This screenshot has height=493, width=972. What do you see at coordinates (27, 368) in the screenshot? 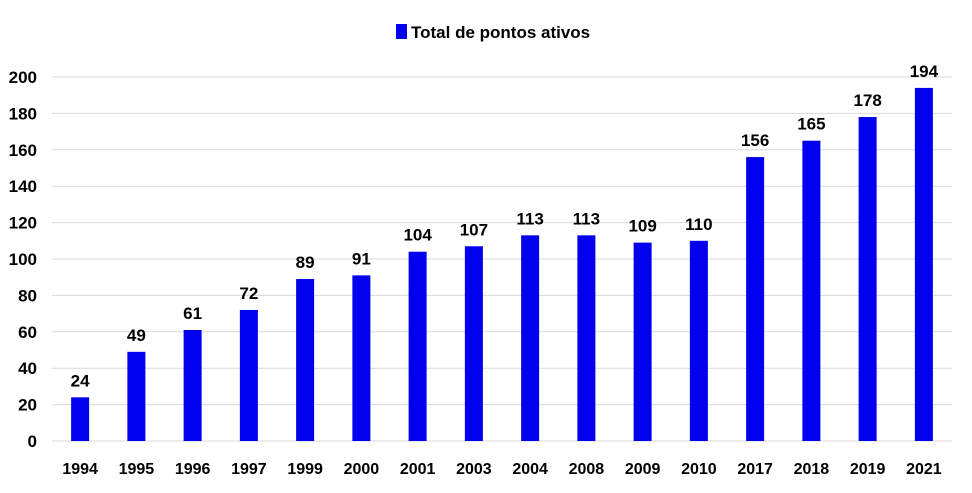
I see `y-tick-label: 40` at bounding box center [27, 368].